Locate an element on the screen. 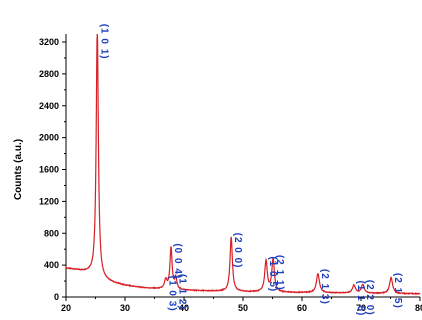 The width and height of the screenshot is (422, 320). peak-label: (2 2 0) is located at coordinates (369, 298).